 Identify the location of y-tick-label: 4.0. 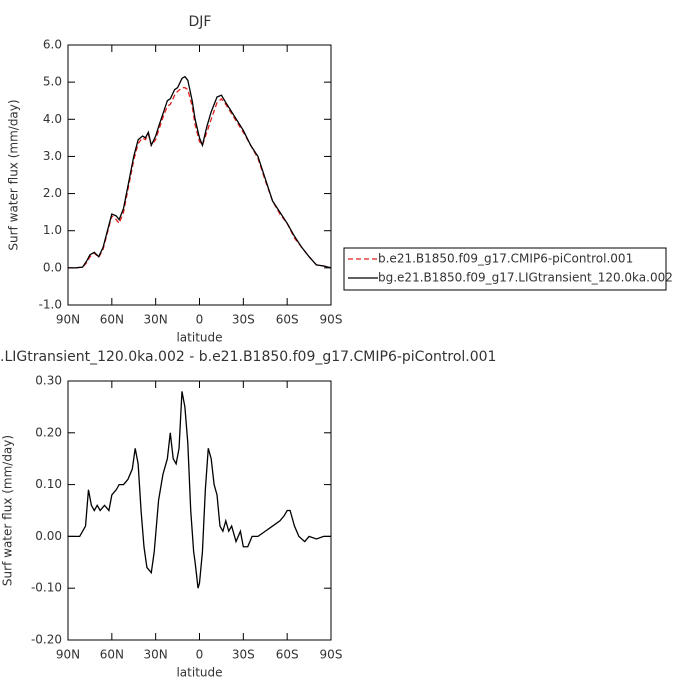
(52, 119).